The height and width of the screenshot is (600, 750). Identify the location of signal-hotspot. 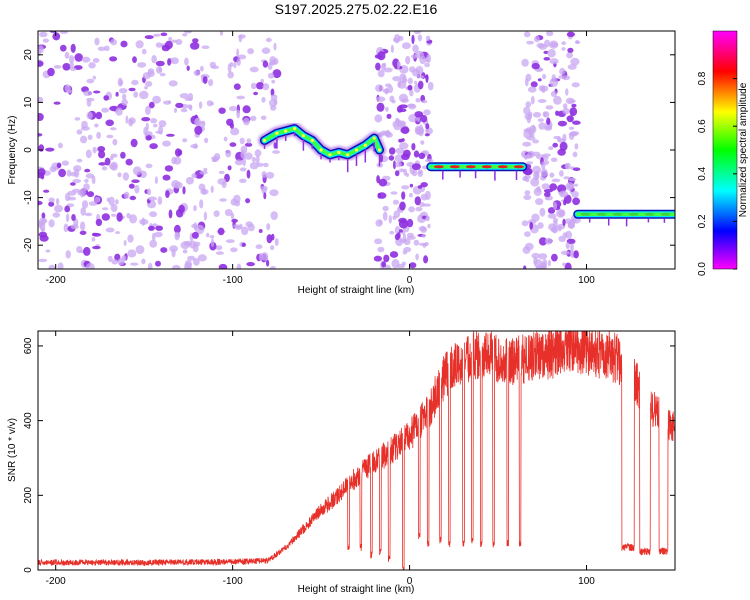
(286, 131).